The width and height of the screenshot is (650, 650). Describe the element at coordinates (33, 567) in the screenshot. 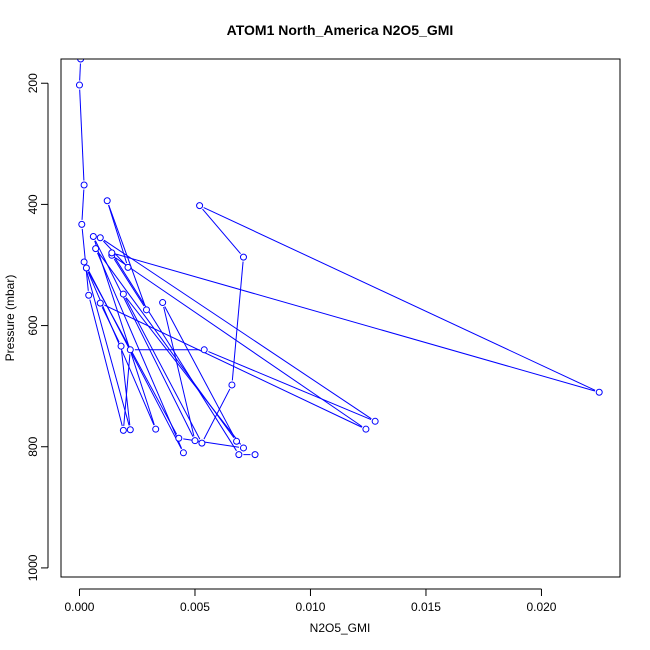

I see `y-tick-label: 1000` at that location.